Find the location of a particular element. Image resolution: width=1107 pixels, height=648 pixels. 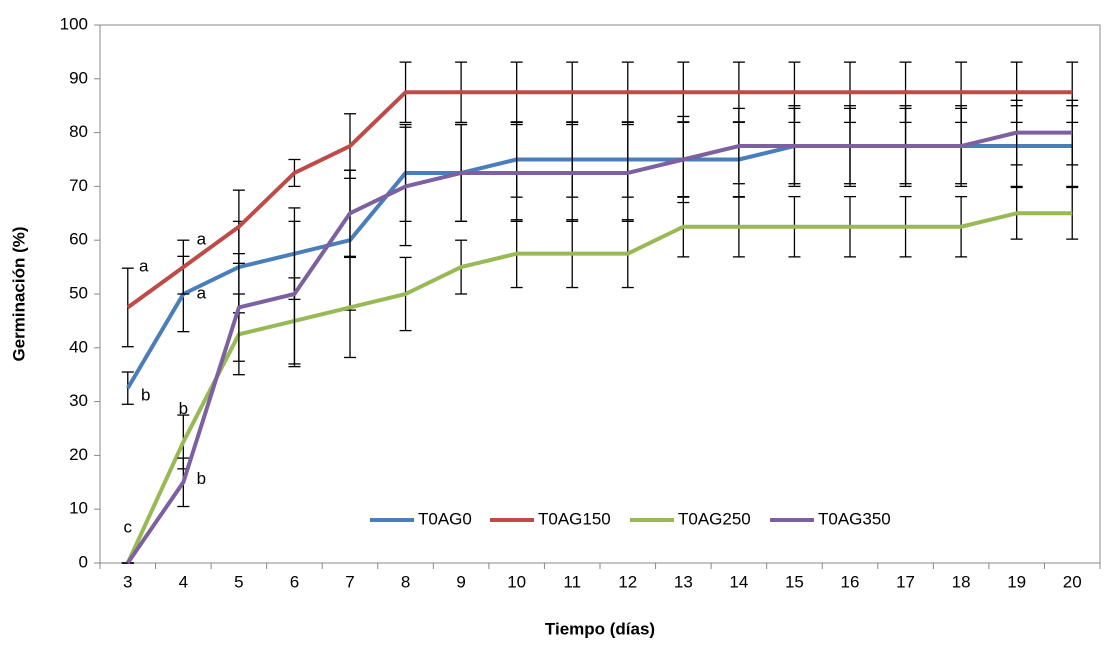

x-tick-label: 7 is located at coordinates (349, 581).